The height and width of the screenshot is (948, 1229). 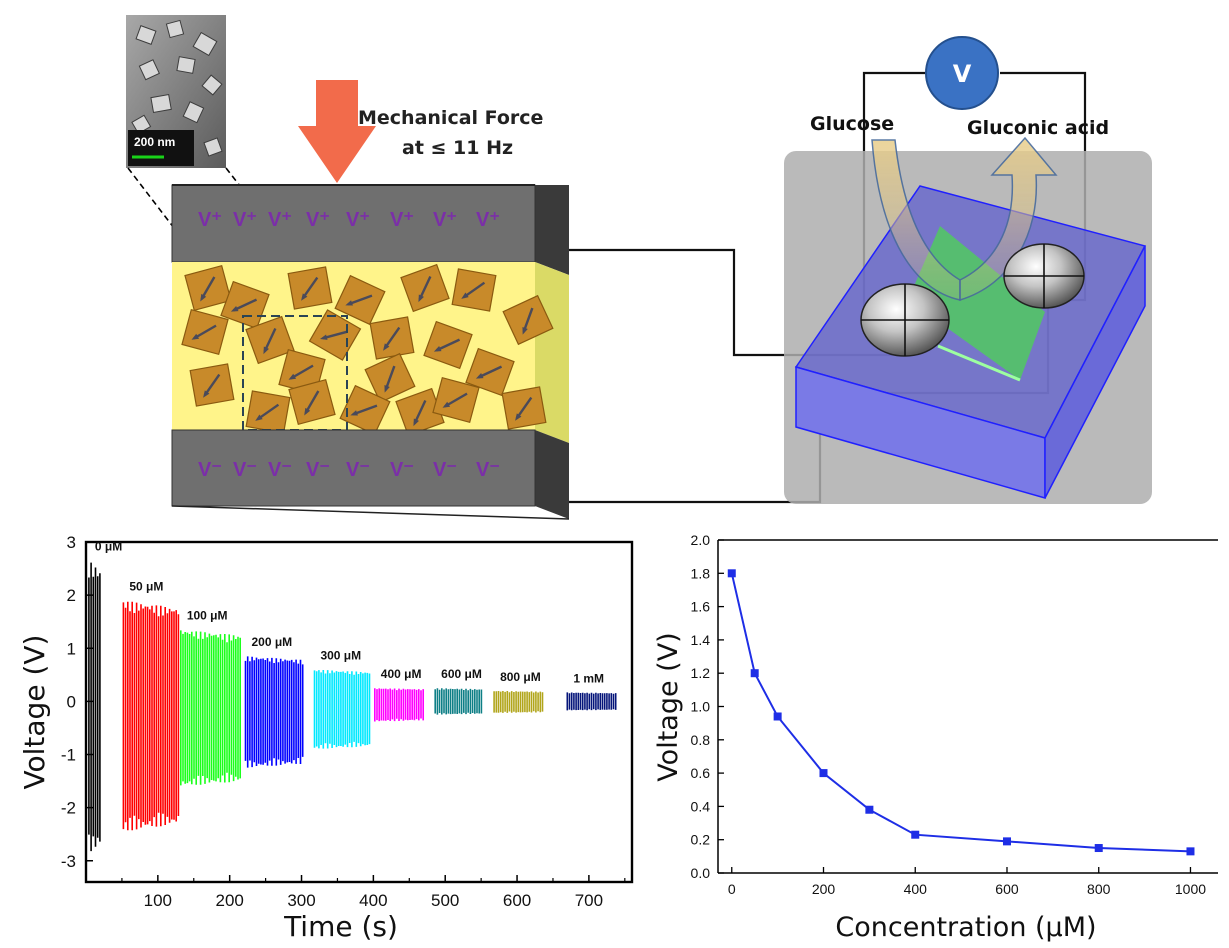 What do you see at coordinates (457, 148) in the screenshot?
I see `force-label-line2: at ≤ 11 Hz` at bounding box center [457, 148].